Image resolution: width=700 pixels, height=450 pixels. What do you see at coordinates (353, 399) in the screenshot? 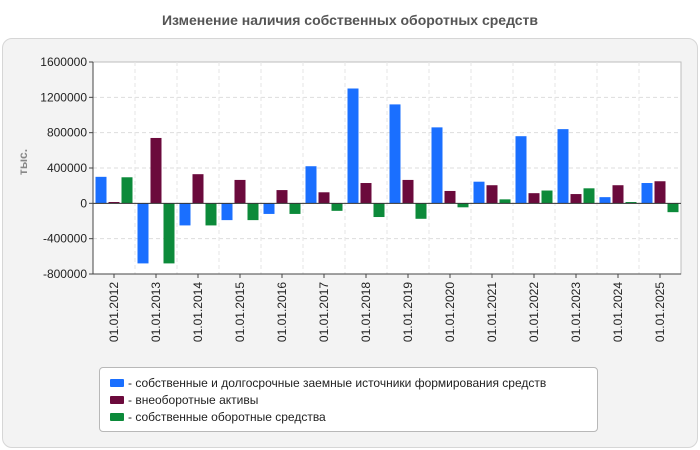
I see `legend-item-noncurrent-assets: - внеоборотные активы` at bounding box center [353, 399].